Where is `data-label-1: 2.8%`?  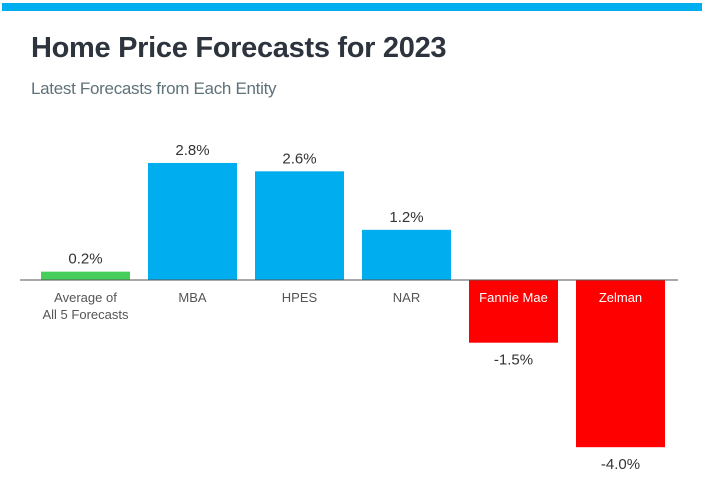 data-label-1: 2.8% is located at coordinates (192, 150).